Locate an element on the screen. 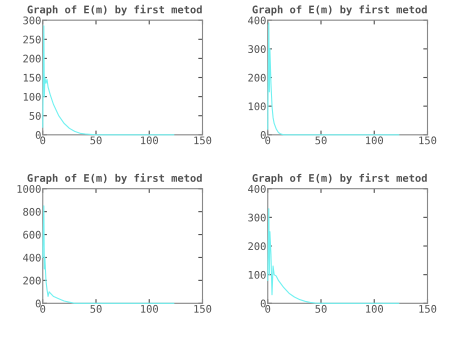 This screenshot has width=450, height=337. y-tick-label: 150 is located at coordinates (32, 78).